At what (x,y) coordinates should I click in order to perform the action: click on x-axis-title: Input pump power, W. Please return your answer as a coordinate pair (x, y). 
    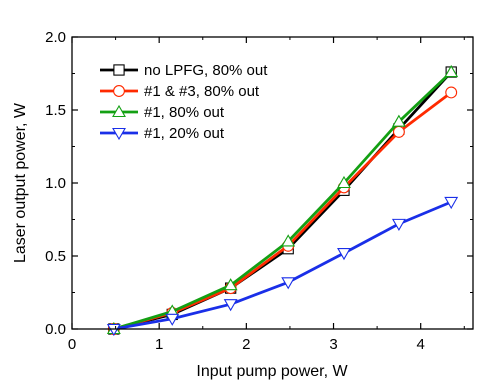
    Looking at the image, I should click on (272, 371).